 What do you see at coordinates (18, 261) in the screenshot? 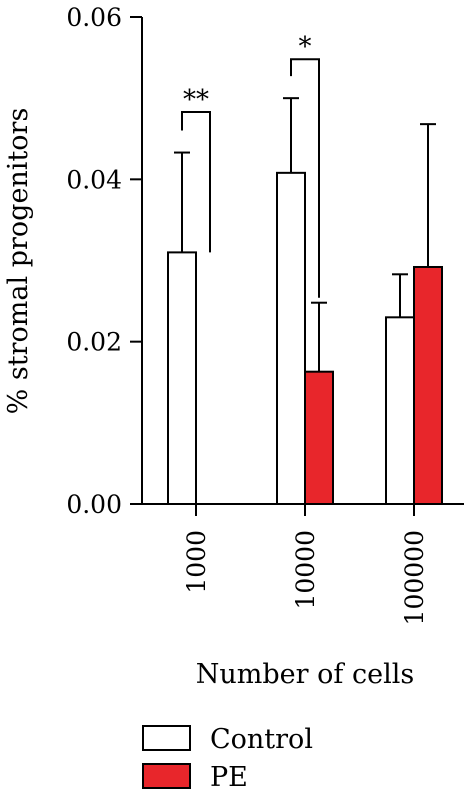
I see `y-axis-label: % stromal progenitors` at bounding box center [18, 261].